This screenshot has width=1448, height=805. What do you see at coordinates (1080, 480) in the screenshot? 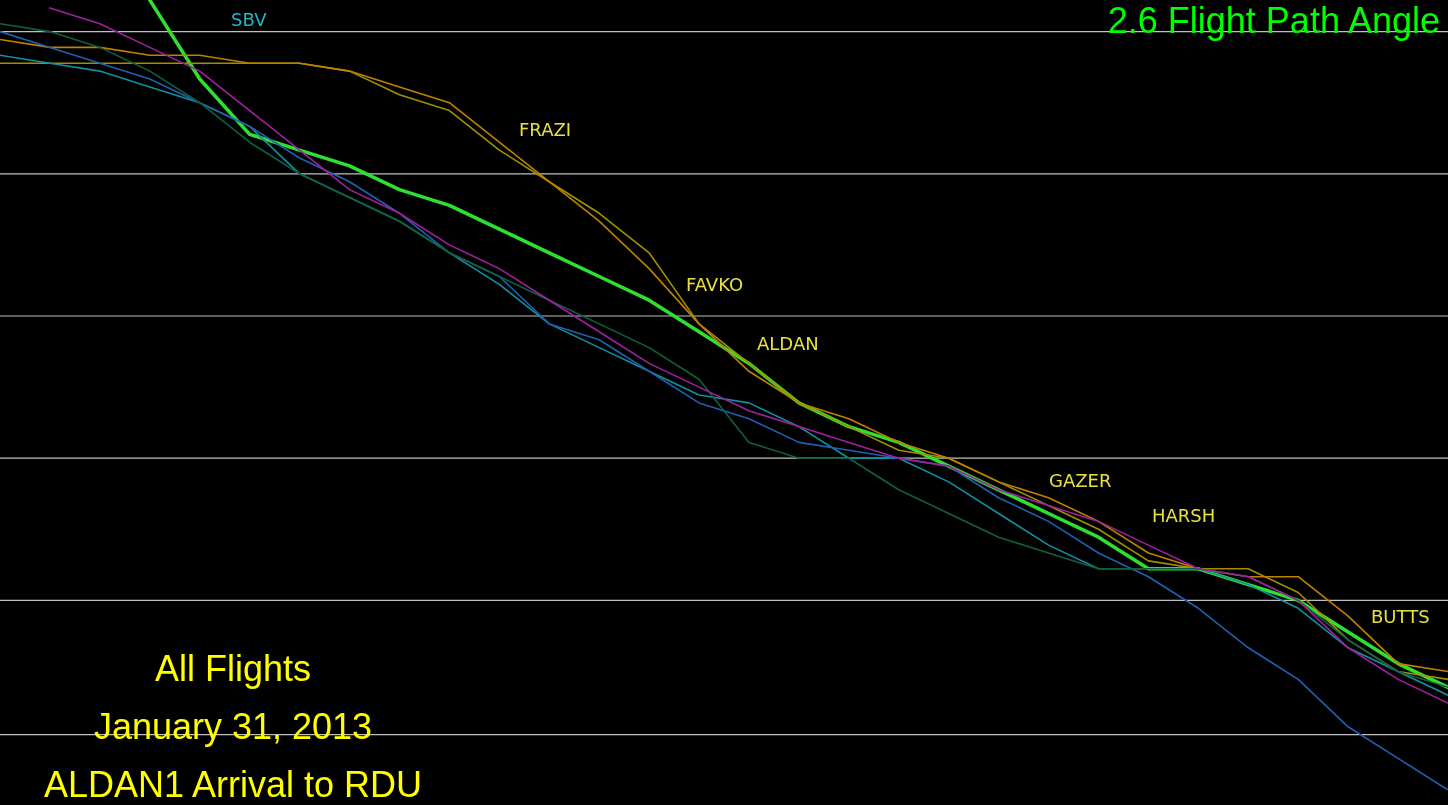
I see `annotation: GAZER` at bounding box center [1080, 480].